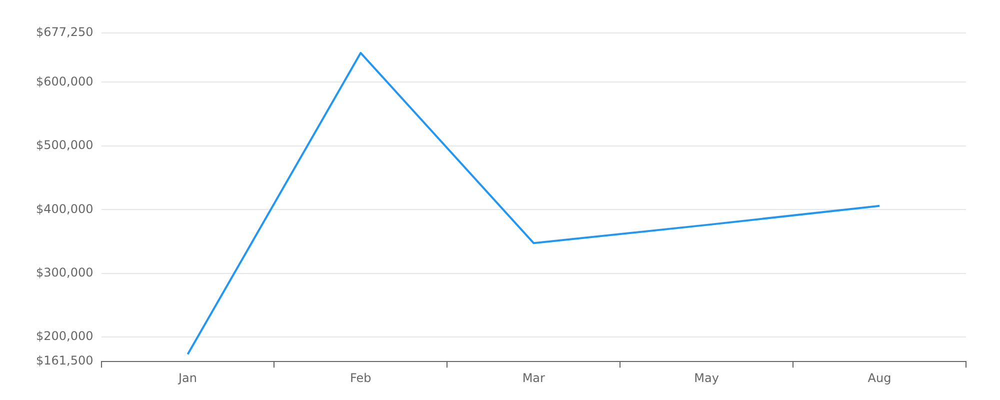  What do you see at coordinates (880, 377) in the screenshot?
I see `x-tick-label: Aug` at bounding box center [880, 377].